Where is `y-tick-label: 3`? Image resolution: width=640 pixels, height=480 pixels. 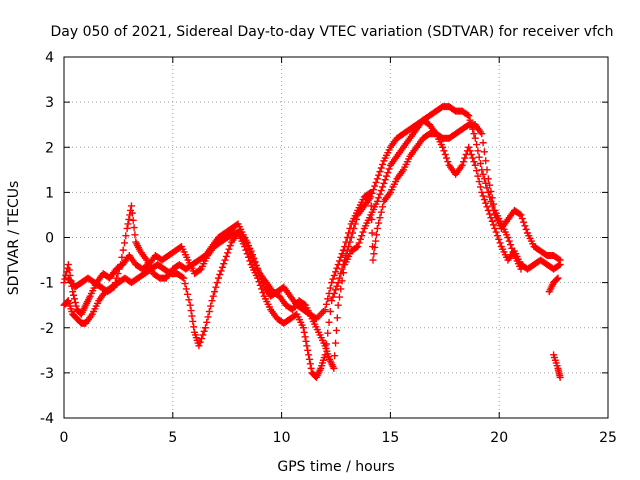 y-tick-label: 3 is located at coordinates (49, 103).